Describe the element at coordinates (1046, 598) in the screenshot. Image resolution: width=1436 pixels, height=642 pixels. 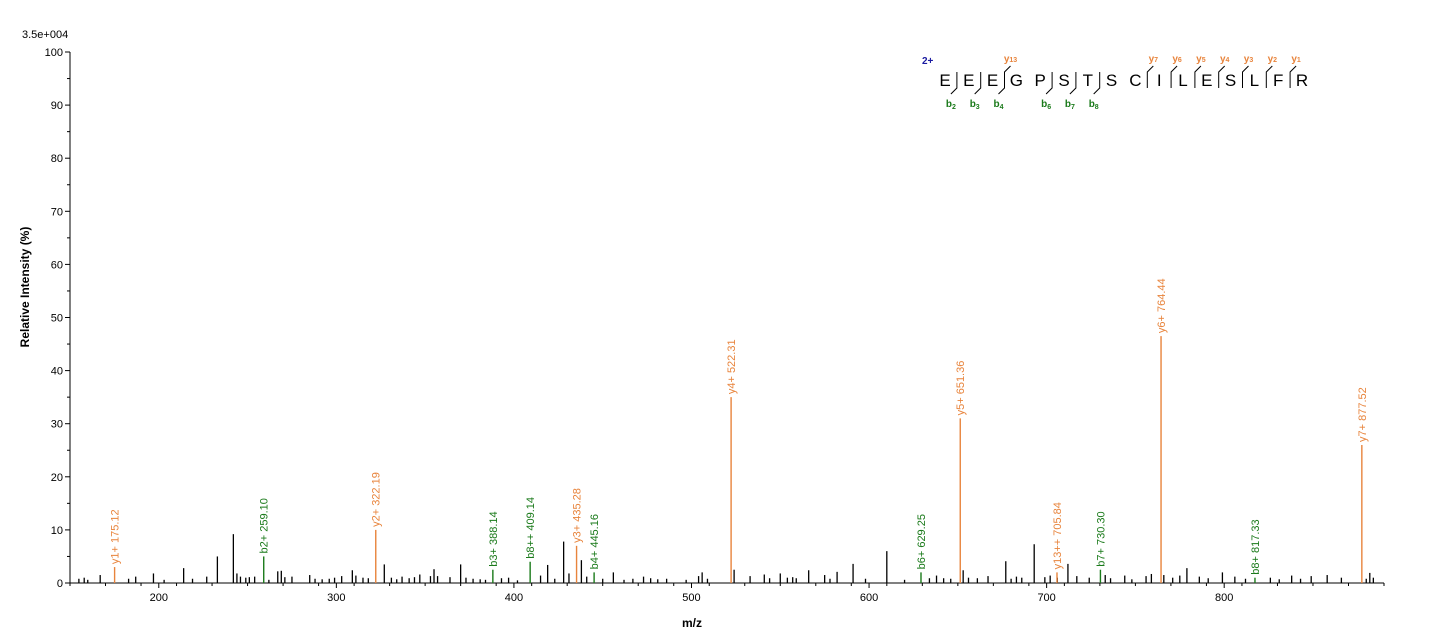
I see `x-tick-label: 700` at that location.